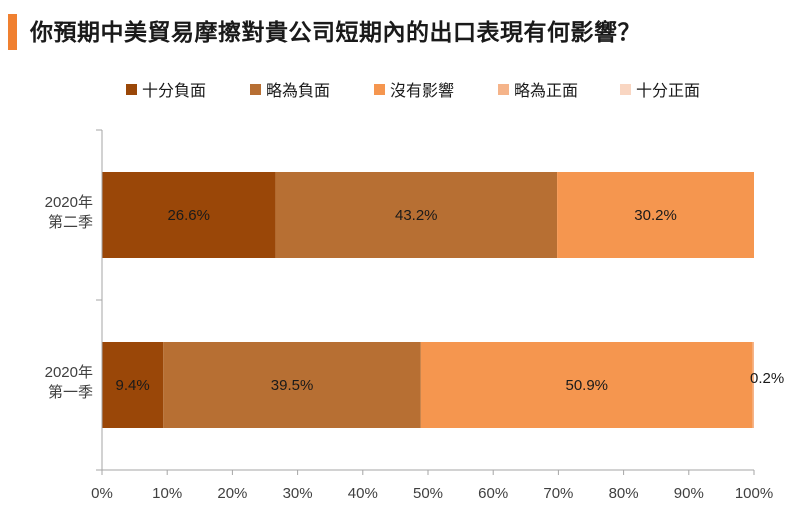 Image resolution: width=800 pixels, height=520 pixels. I want to click on data-label: 30.2%, so click(655, 215).